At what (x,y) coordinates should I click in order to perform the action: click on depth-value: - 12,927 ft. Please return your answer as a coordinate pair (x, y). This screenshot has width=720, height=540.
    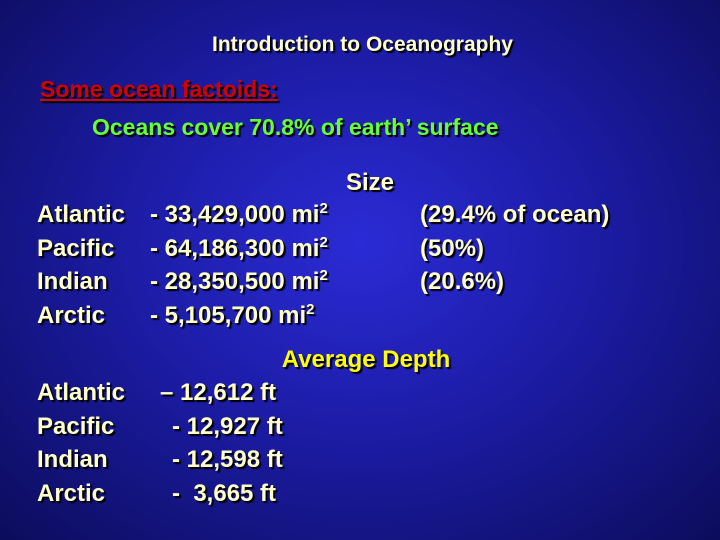
    Looking at the image, I should click on (227, 426).